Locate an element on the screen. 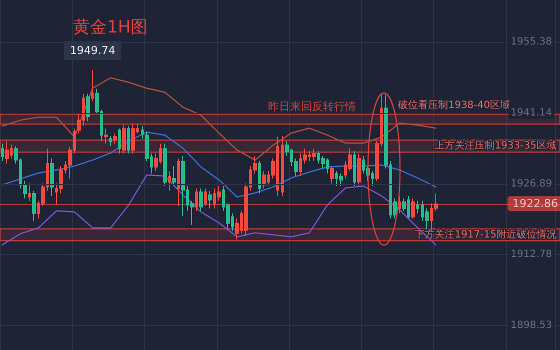 Image resolution: width=560 pixels, height=350 pixels. band-label: 下方关注1917-15附近破位情况 is located at coordinates (485, 234).